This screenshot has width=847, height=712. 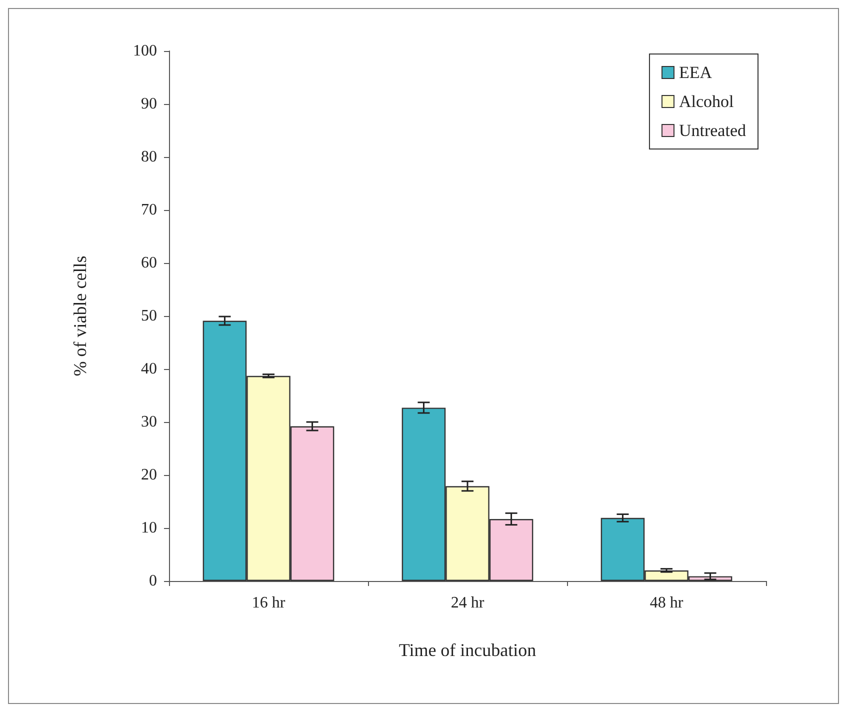 I want to click on x-axis-title: Time of incubation, so click(x=467, y=650).